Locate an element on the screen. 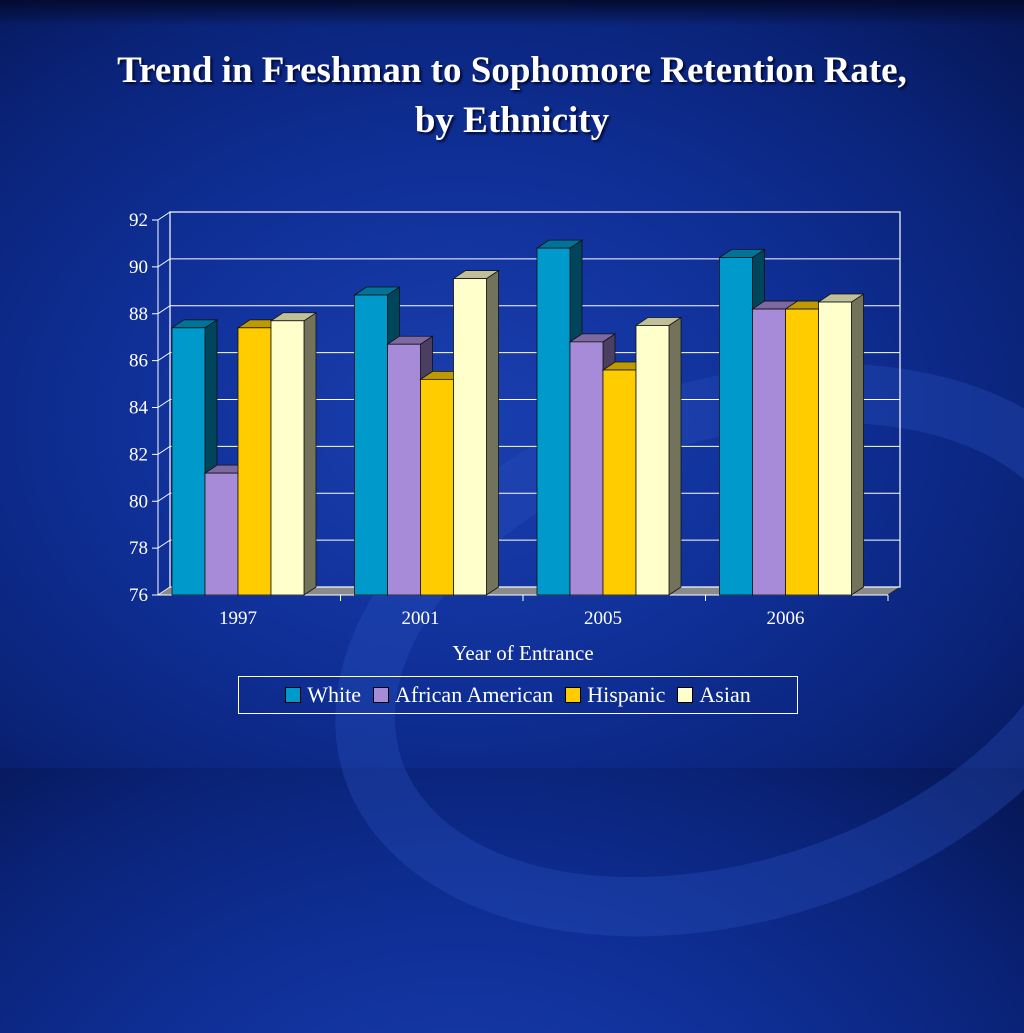 The width and height of the screenshot is (1024, 1033). y-tick-label: 78 is located at coordinates (138, 548).